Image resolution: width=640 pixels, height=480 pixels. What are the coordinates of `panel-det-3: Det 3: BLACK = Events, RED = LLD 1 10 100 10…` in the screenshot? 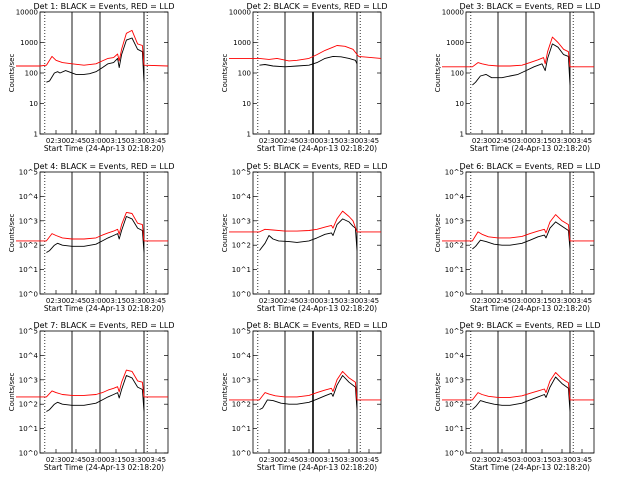 It's located at (517, 77).